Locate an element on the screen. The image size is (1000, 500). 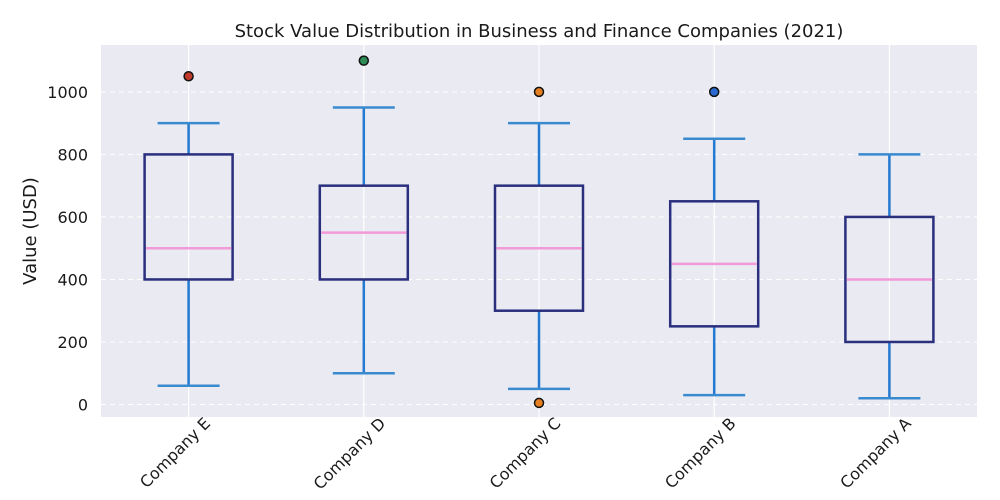
box-plot-company-c is located at coordinates (539, 247).